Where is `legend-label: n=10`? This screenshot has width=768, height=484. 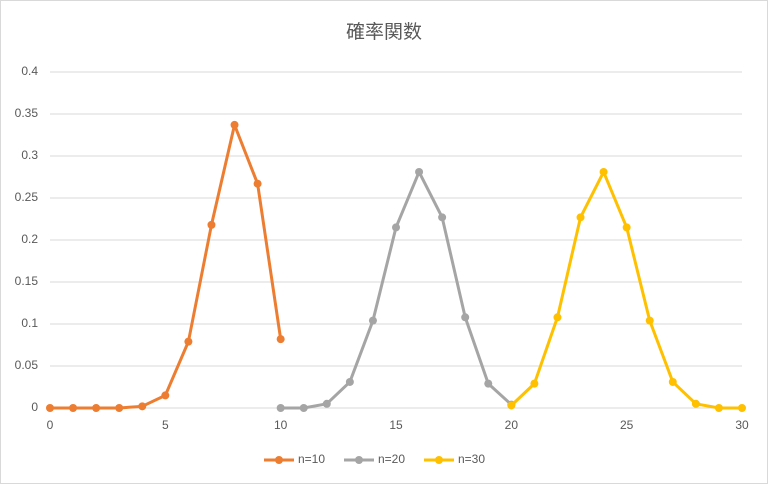
legend-label: n=10 is located at coordinates (311, 459).